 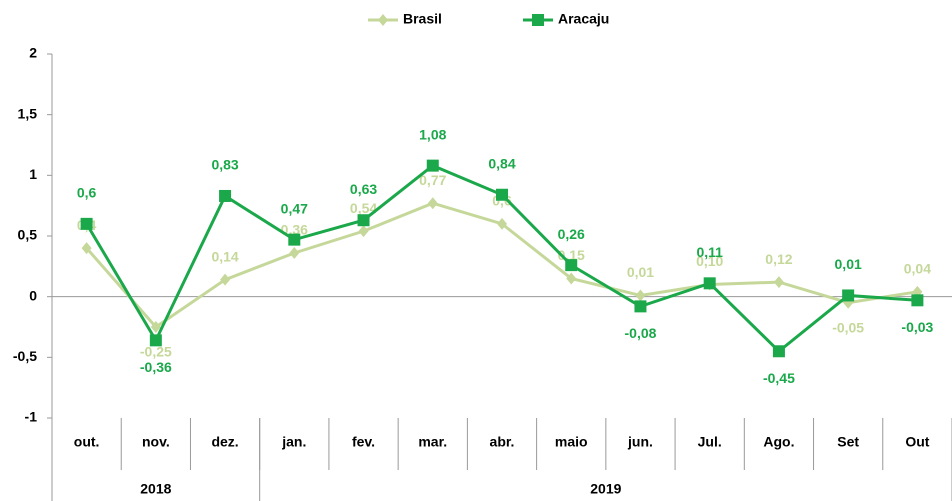 I want to click on data-label: -0,05, so click(x=848, y=327).